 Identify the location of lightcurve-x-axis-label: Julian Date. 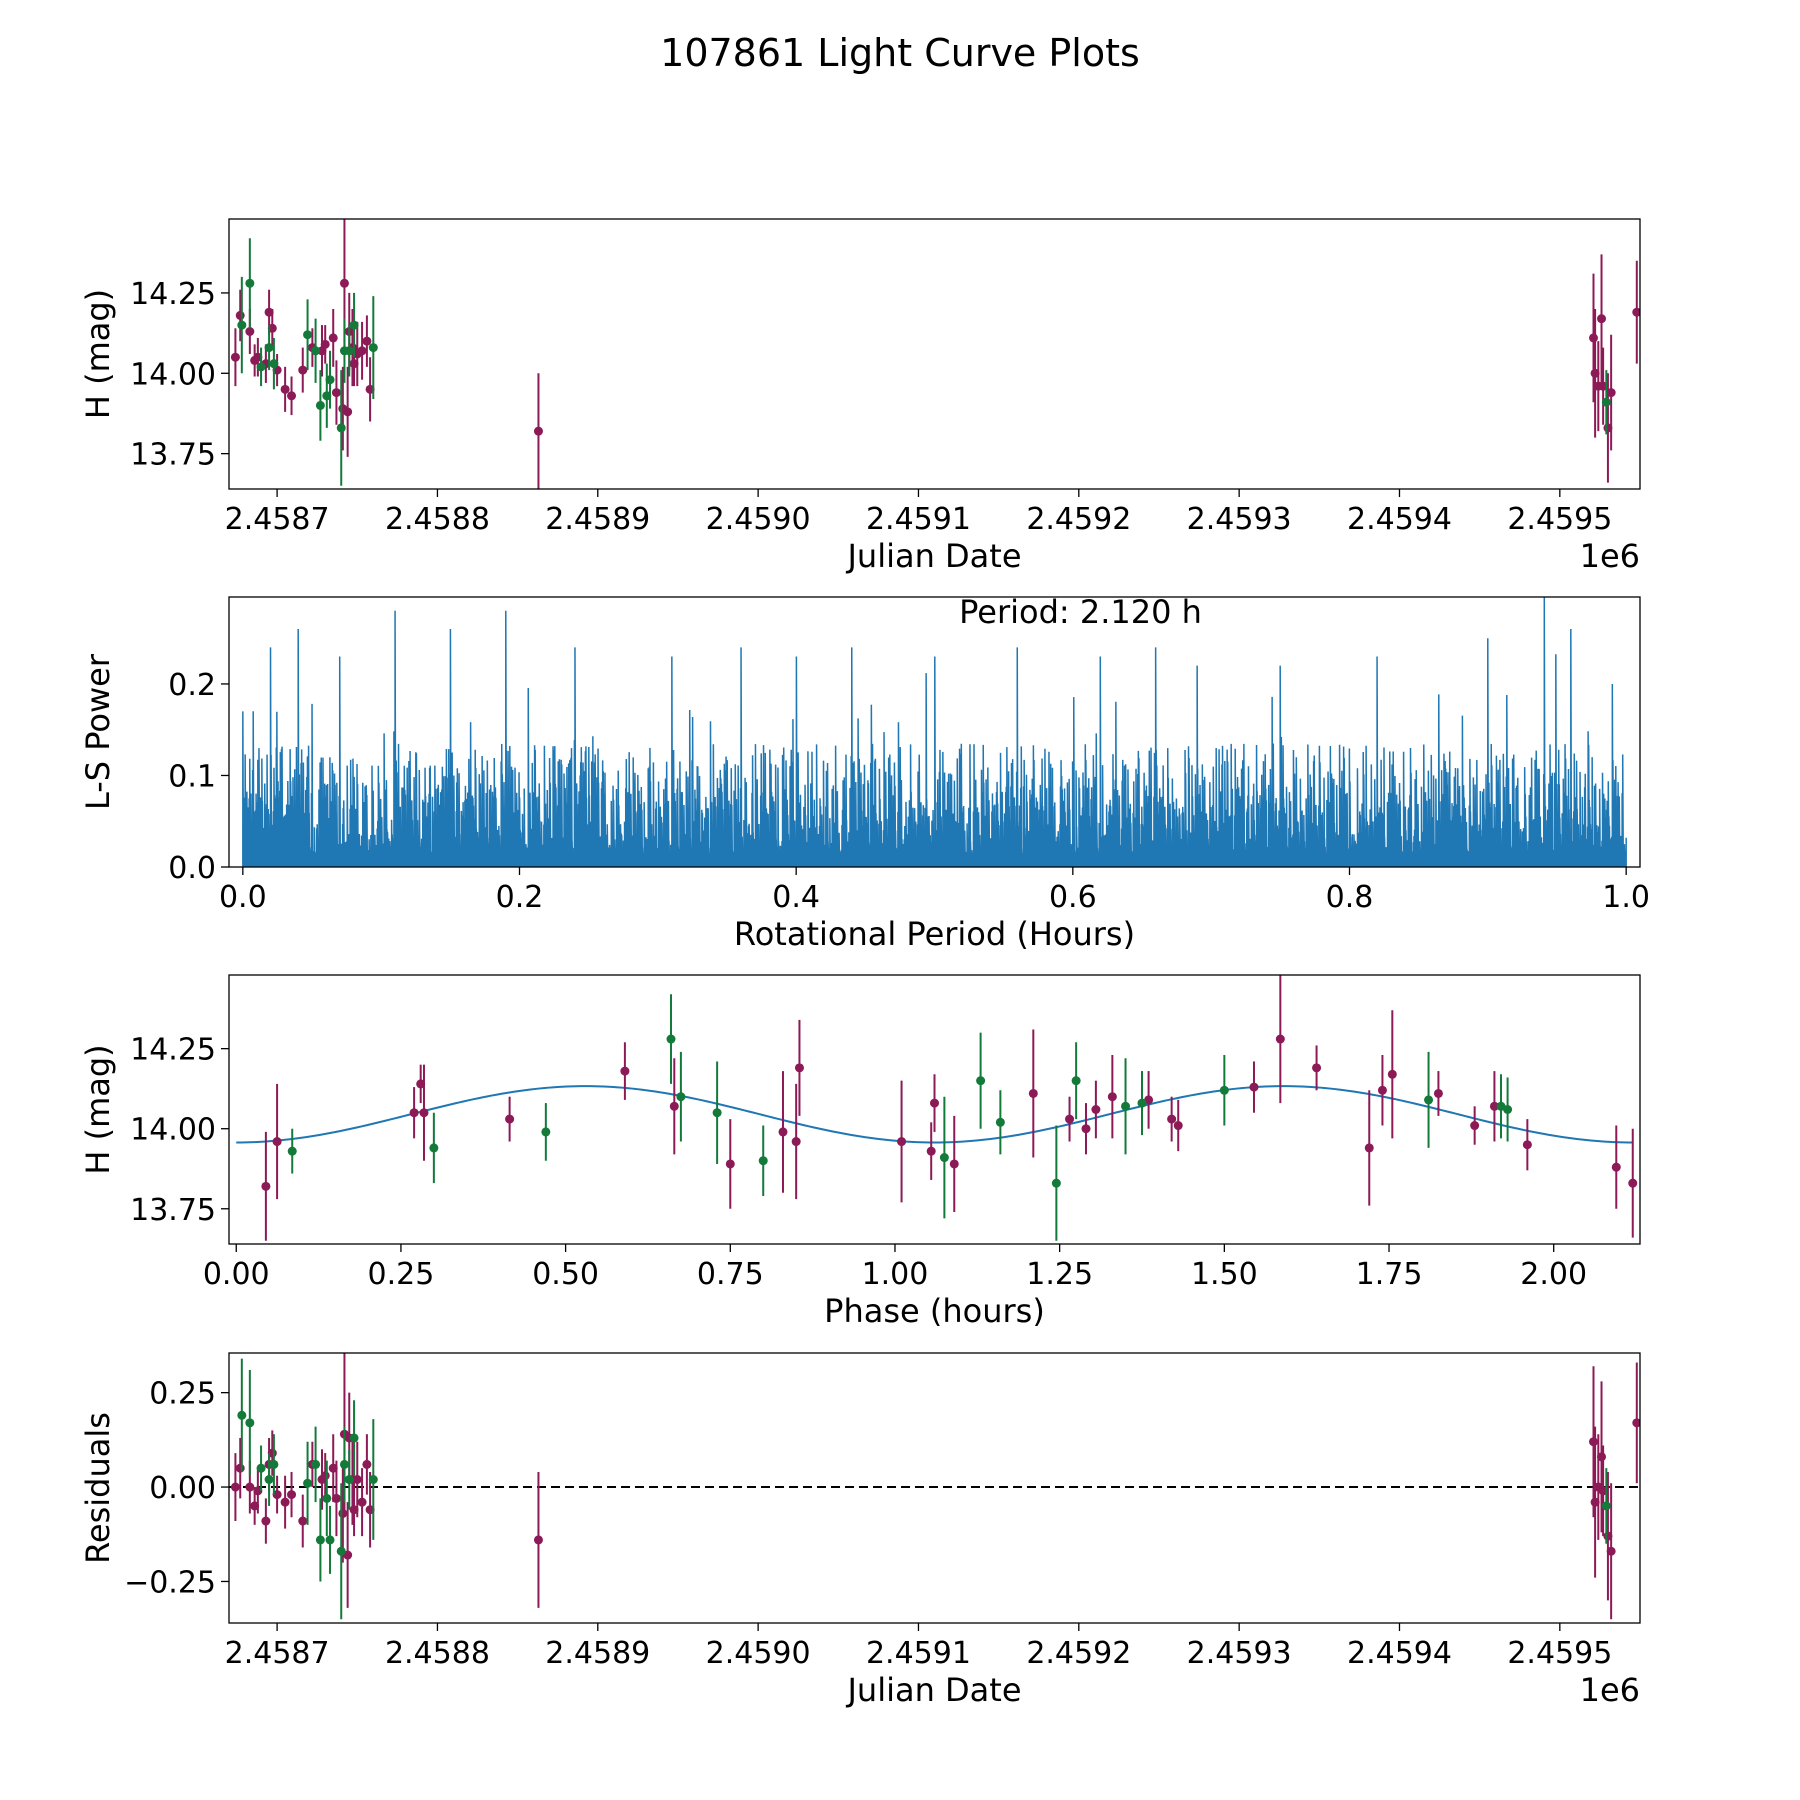
(933, 556).